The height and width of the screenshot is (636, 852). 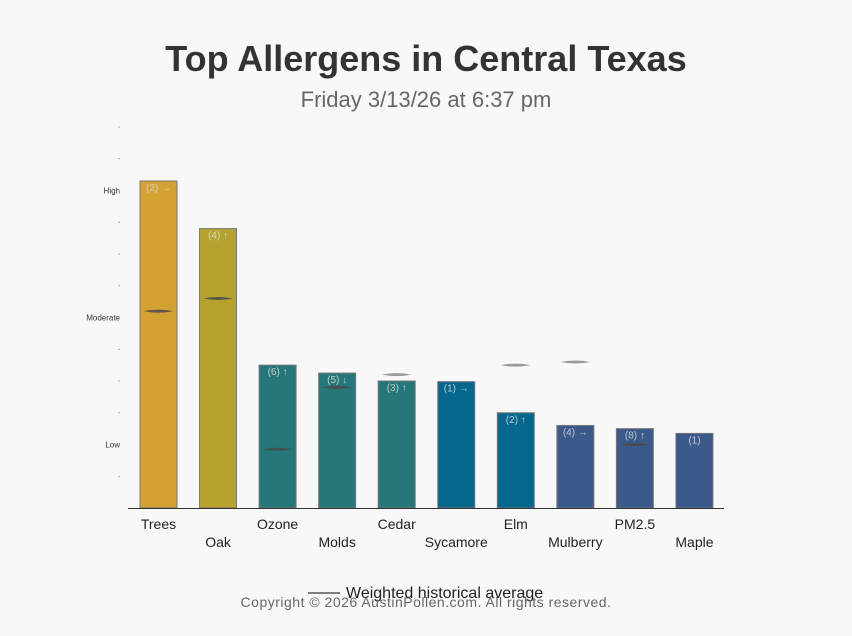 I want to click on bar-oak, so click(x=218, y=368).